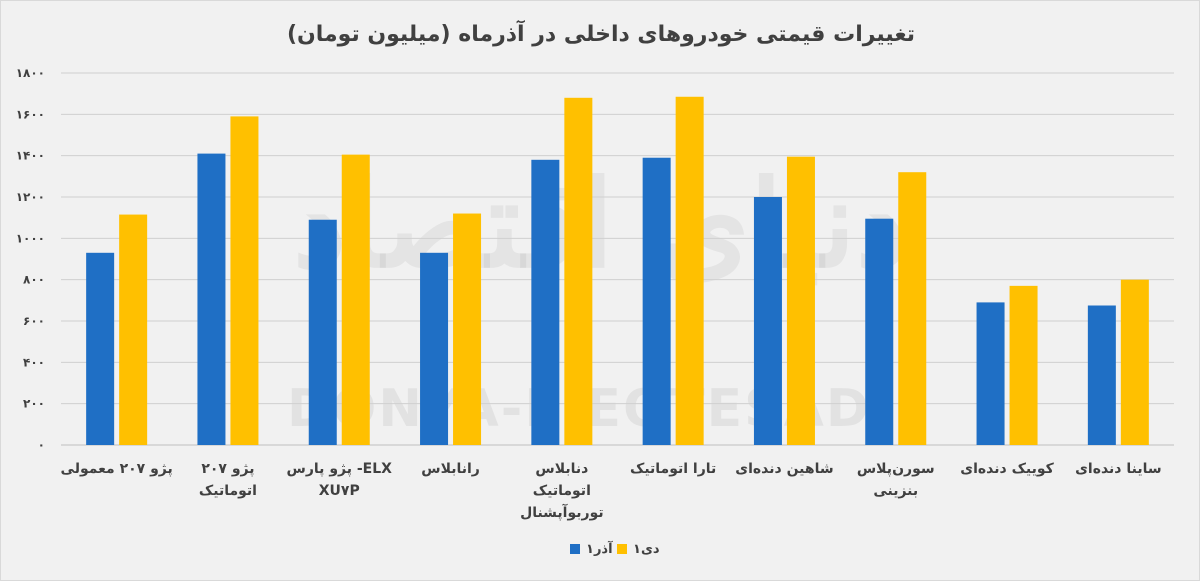 This screenshot has width=1200, height=581. I want to click on x-category-label: سورن‌پلاس, so click(896, 469).